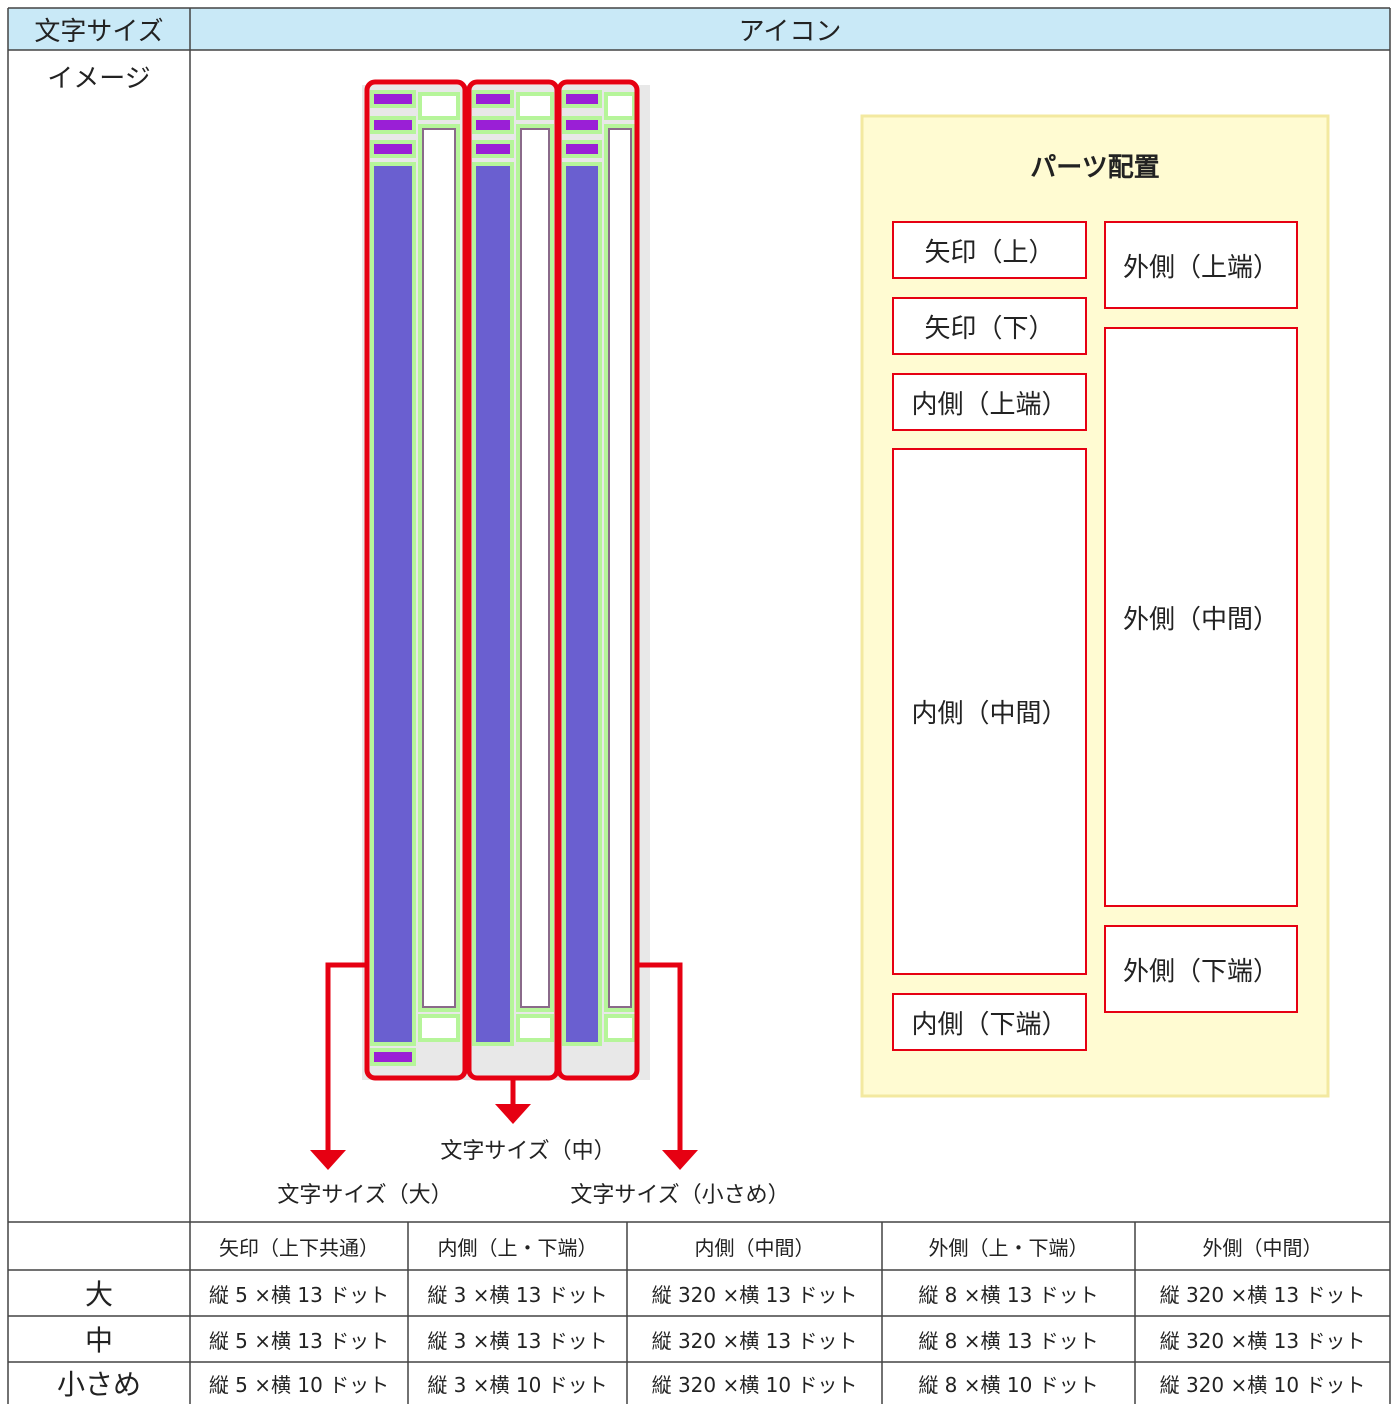 The image size is (1394, 1404). I want to click on legend-part: 外側（下端）, so click(1201, 969).